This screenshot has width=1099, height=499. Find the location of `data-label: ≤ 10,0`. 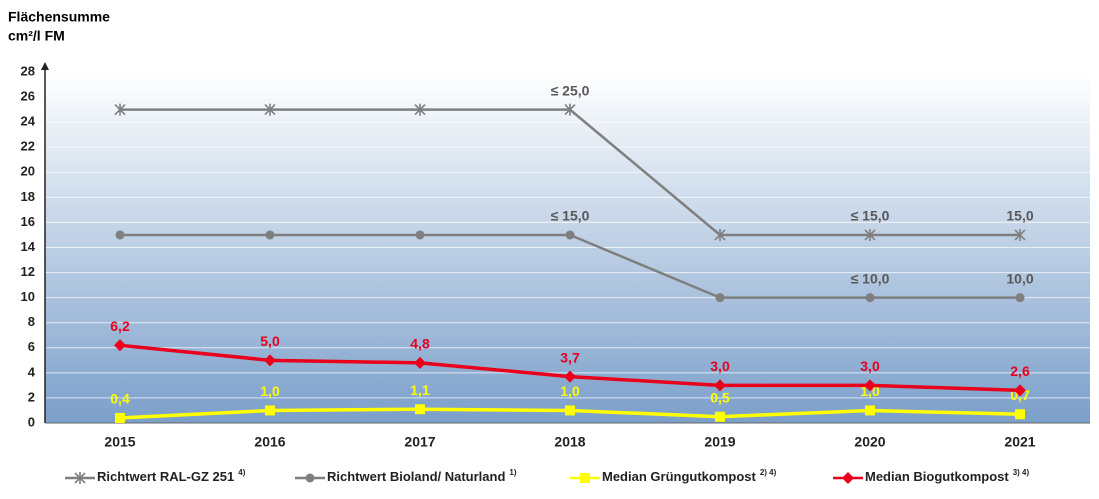

data-label: ≤ 10,0 is located at coordinates (870, 278).